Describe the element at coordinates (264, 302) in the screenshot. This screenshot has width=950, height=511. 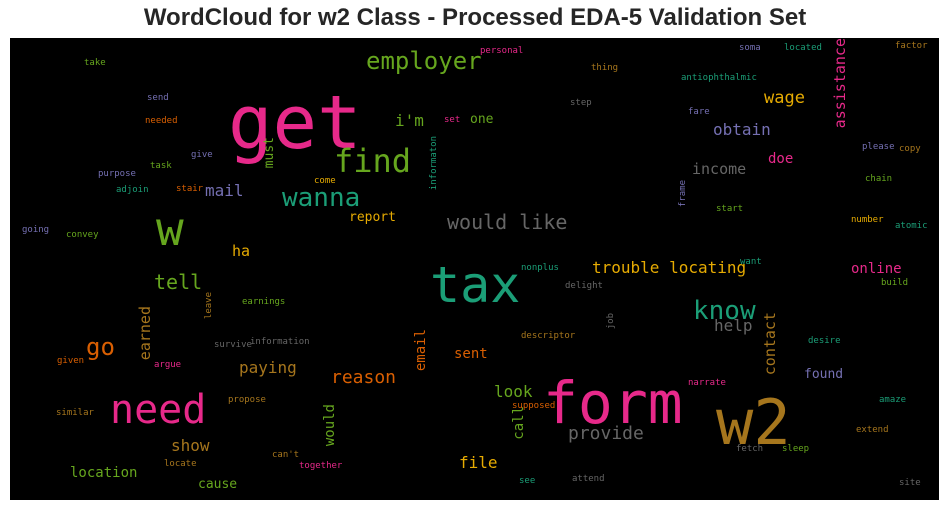
I see `word-earnings: earnings` at that location.